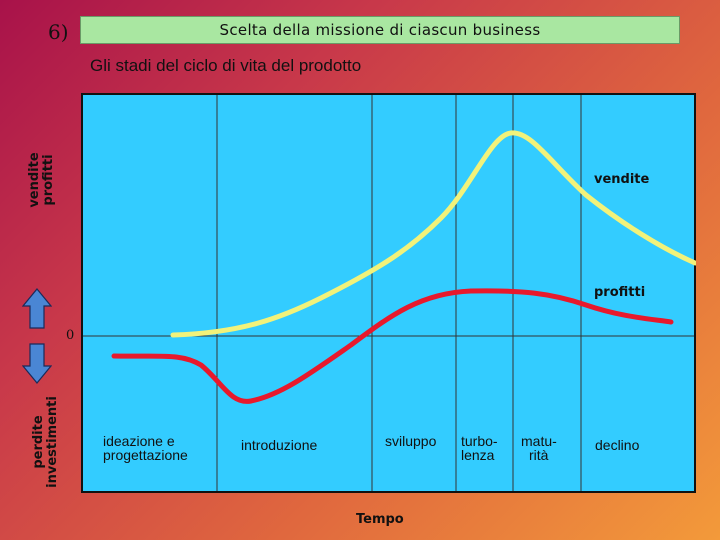 This screenshot has width=720, height=540. Describe the element at coordinates (539, 441) in the screenshot. I see `stage-label-line: matu-` at that location.